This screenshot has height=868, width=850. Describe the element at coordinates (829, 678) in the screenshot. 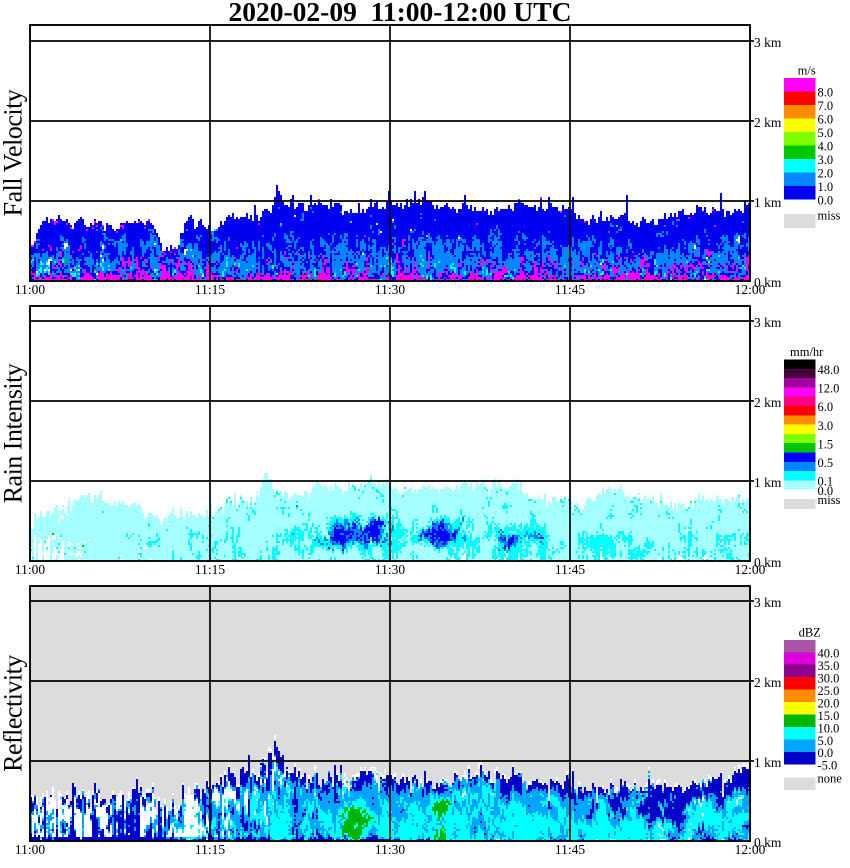

I see `svg-text: 30.0` at that location.